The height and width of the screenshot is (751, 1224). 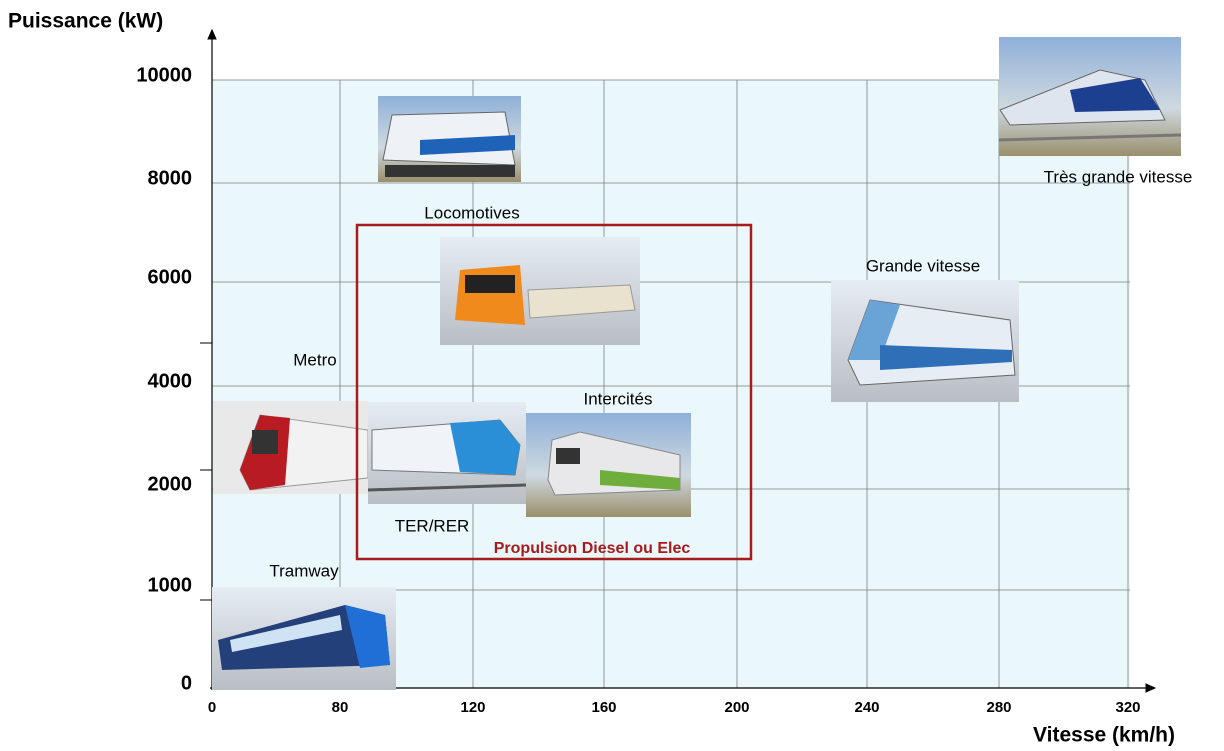 What do you see at coordinates (736, 707) in the screenshot?
I see `x-tick-label: 200` at bounding box center [736, 707].